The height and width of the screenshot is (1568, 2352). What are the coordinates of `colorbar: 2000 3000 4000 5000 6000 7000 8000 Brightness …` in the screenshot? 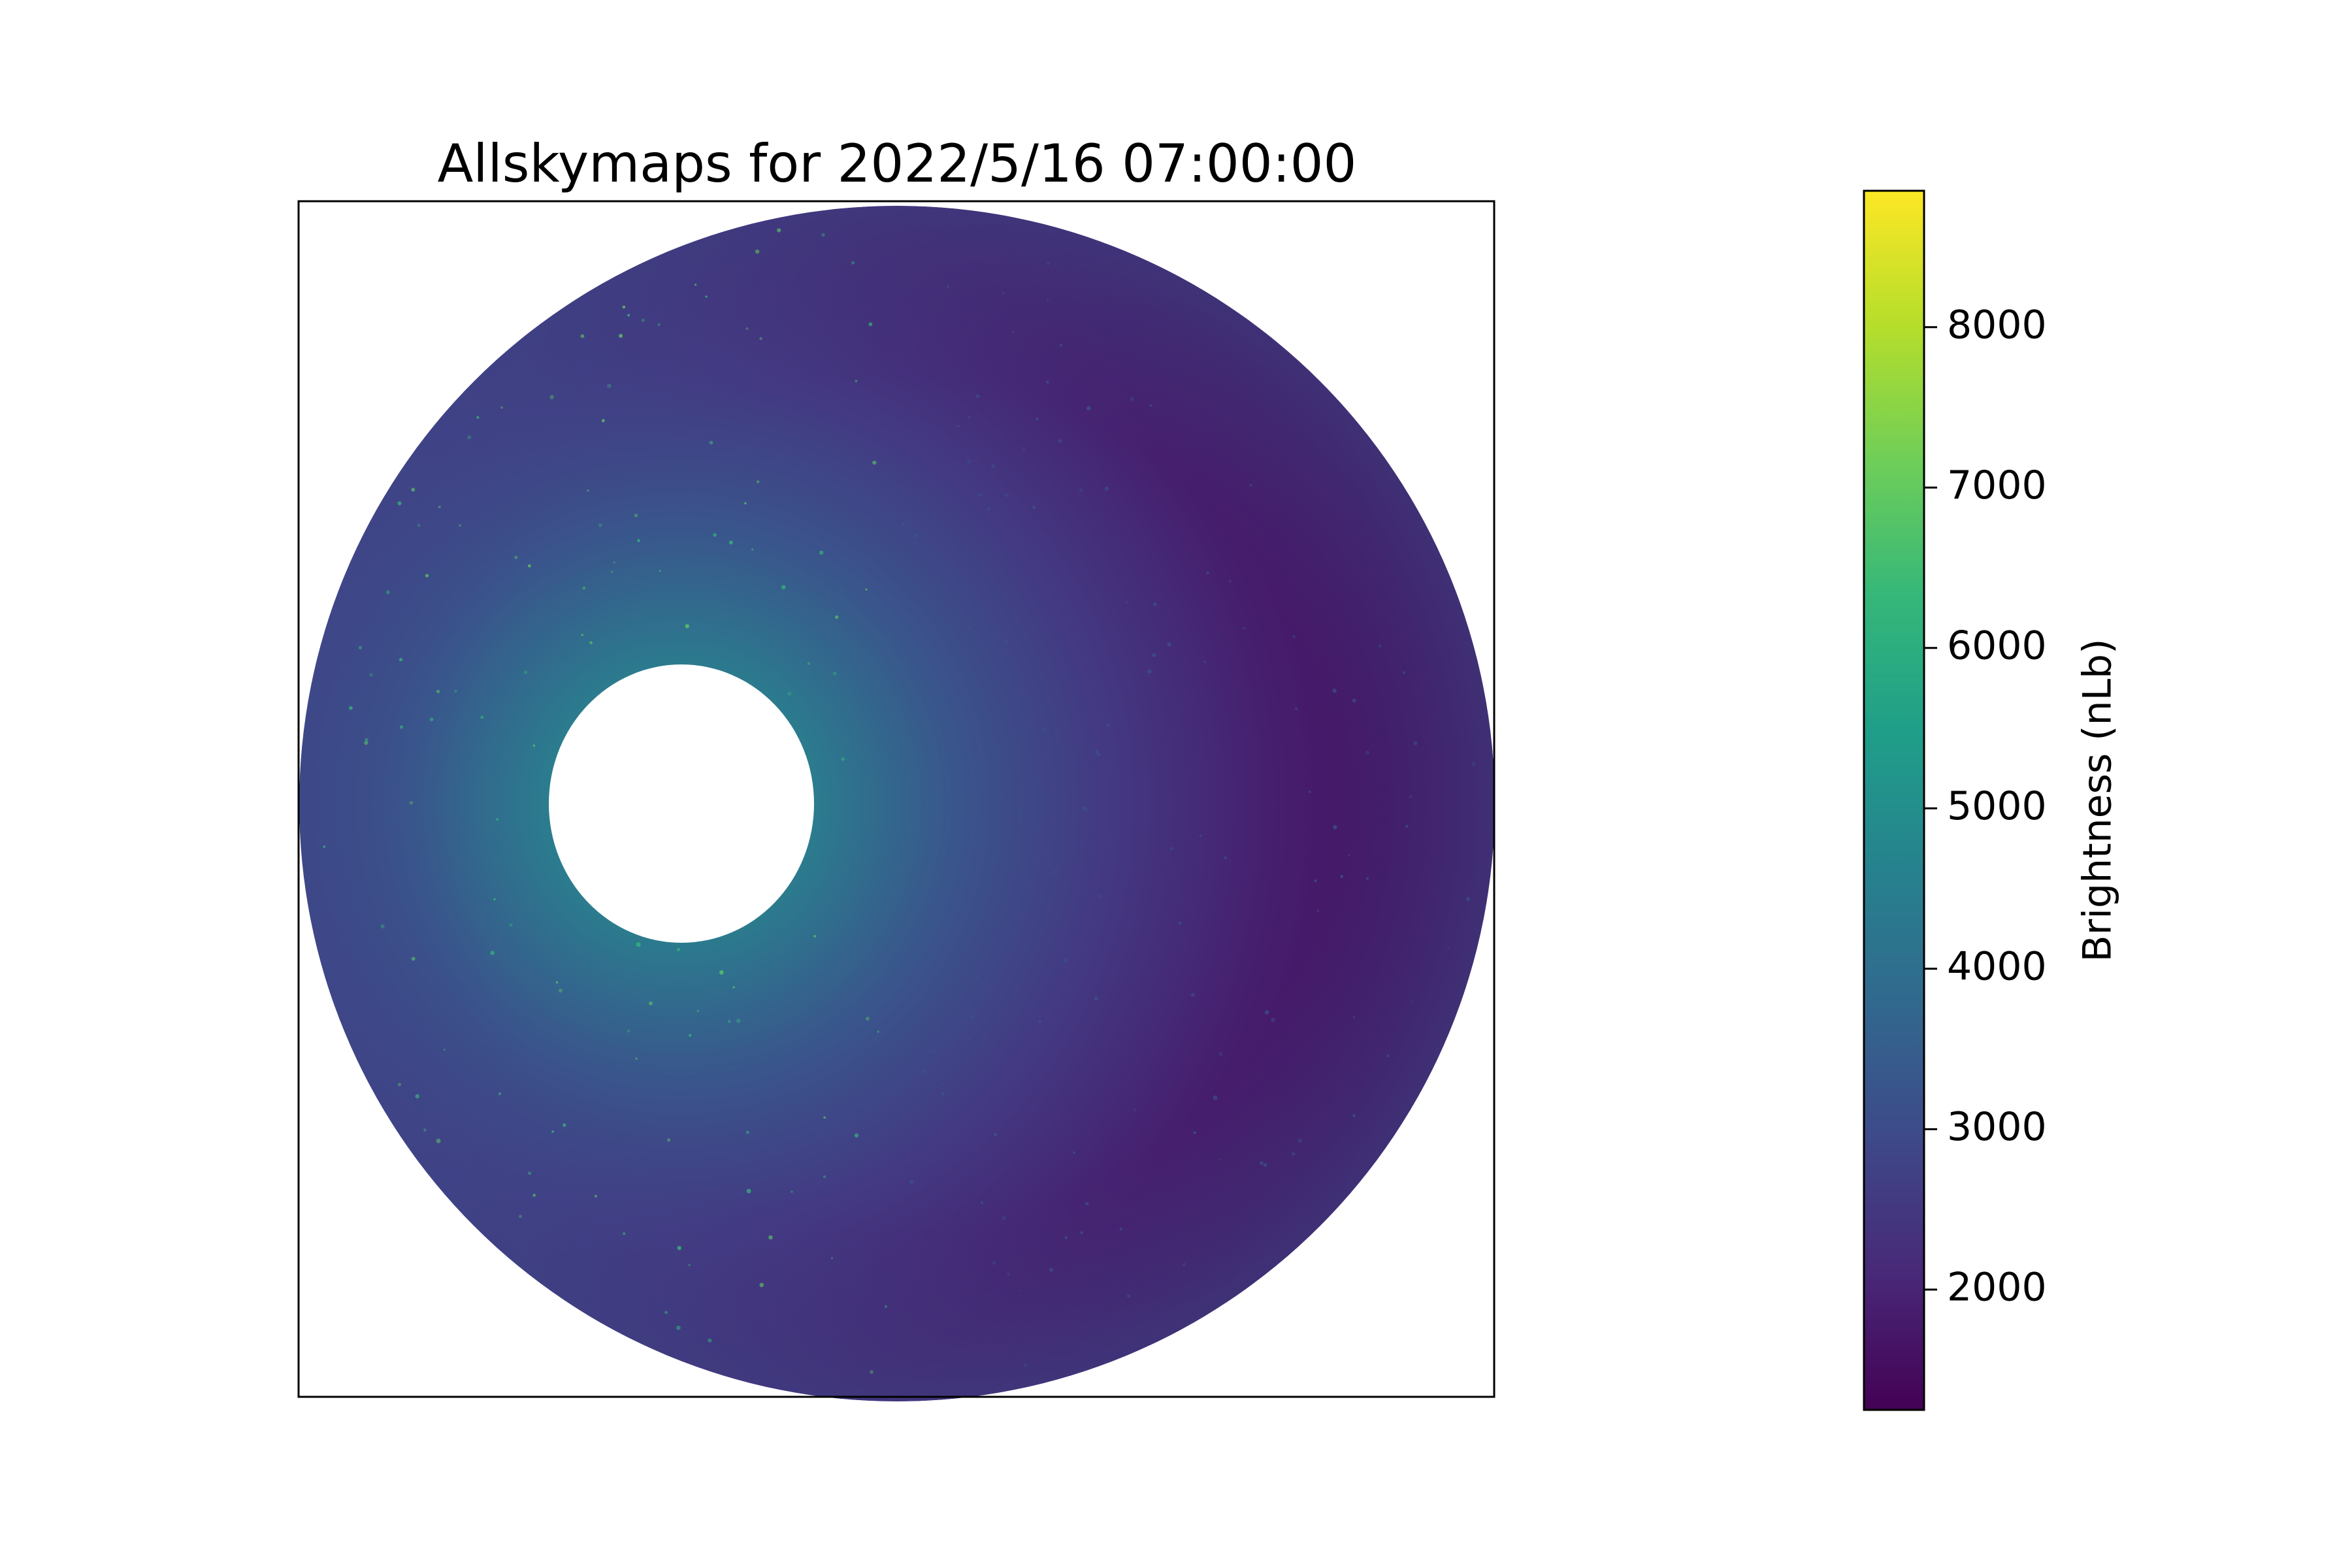 It's located at (1992, 800).